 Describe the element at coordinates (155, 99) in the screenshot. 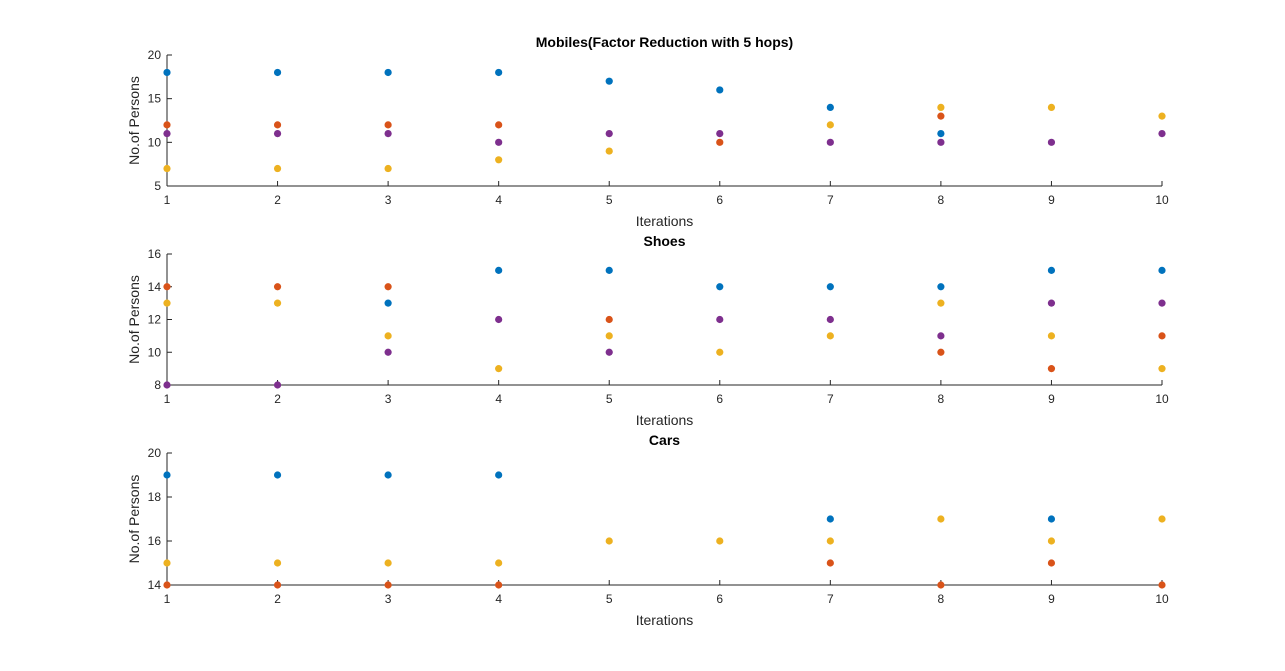

I see `y-tick-label: 15` at that location.